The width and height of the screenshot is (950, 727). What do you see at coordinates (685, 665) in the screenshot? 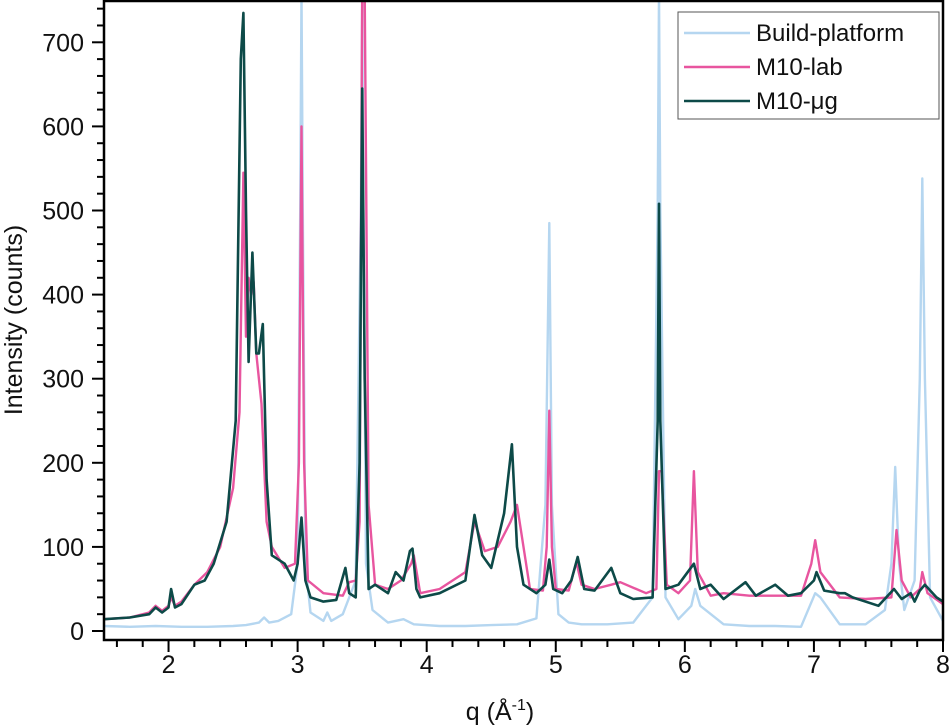
I see `x-tick-label: 6` at bounding box center [685, 665].